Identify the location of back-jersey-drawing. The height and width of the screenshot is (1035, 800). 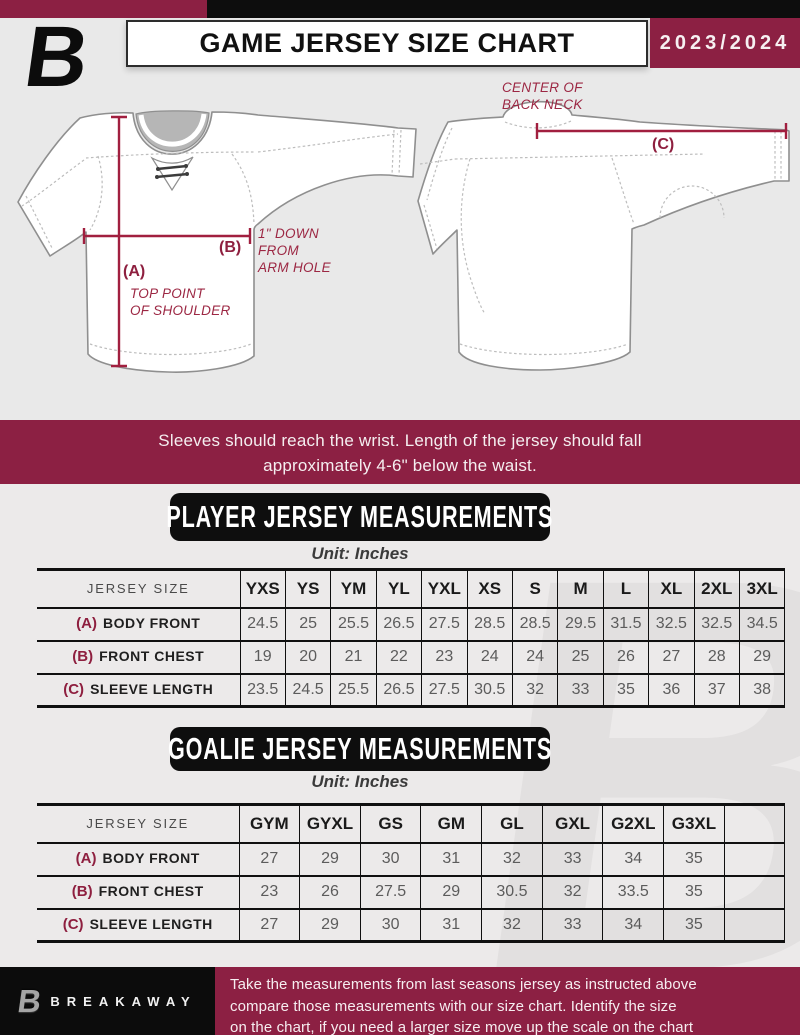
(603, 235).